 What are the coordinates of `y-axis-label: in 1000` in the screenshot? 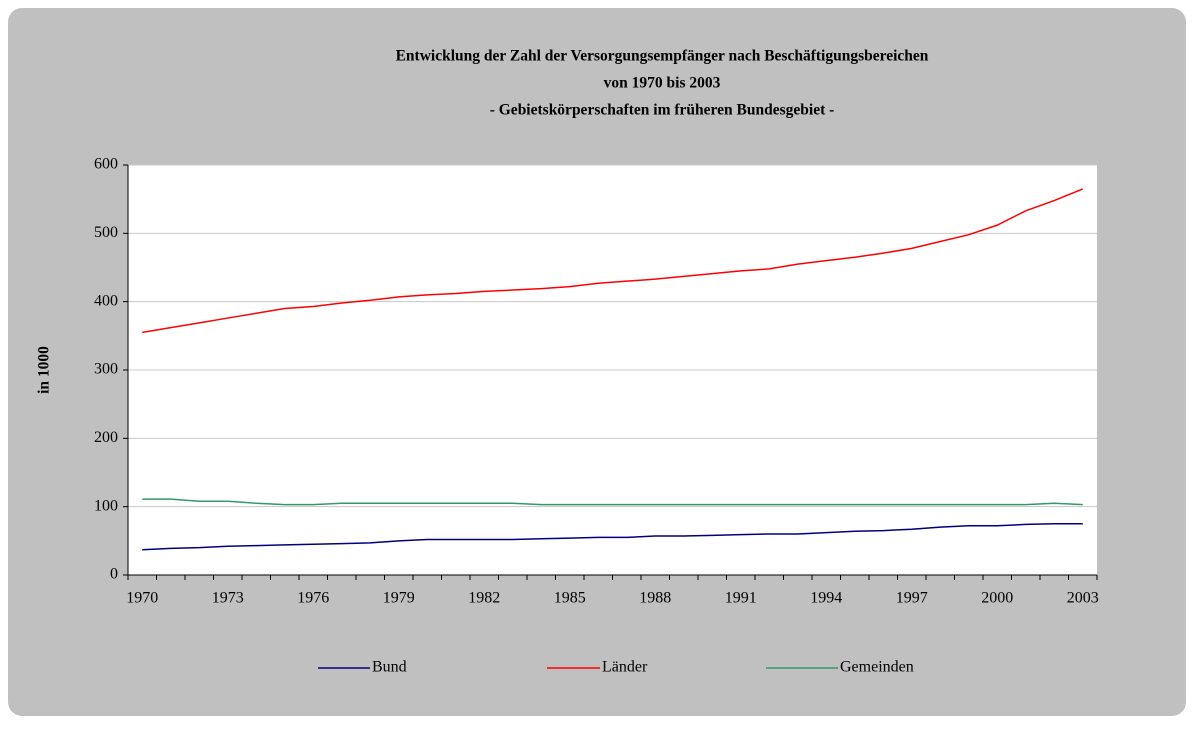 It's located at (44, 370).